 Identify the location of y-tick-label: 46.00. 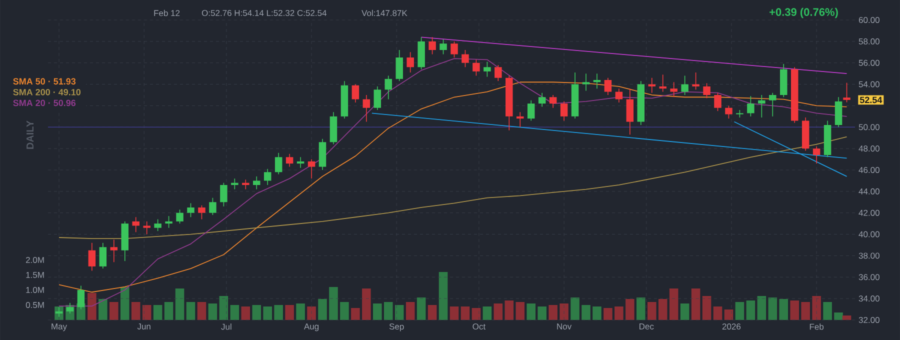
(869, 169).